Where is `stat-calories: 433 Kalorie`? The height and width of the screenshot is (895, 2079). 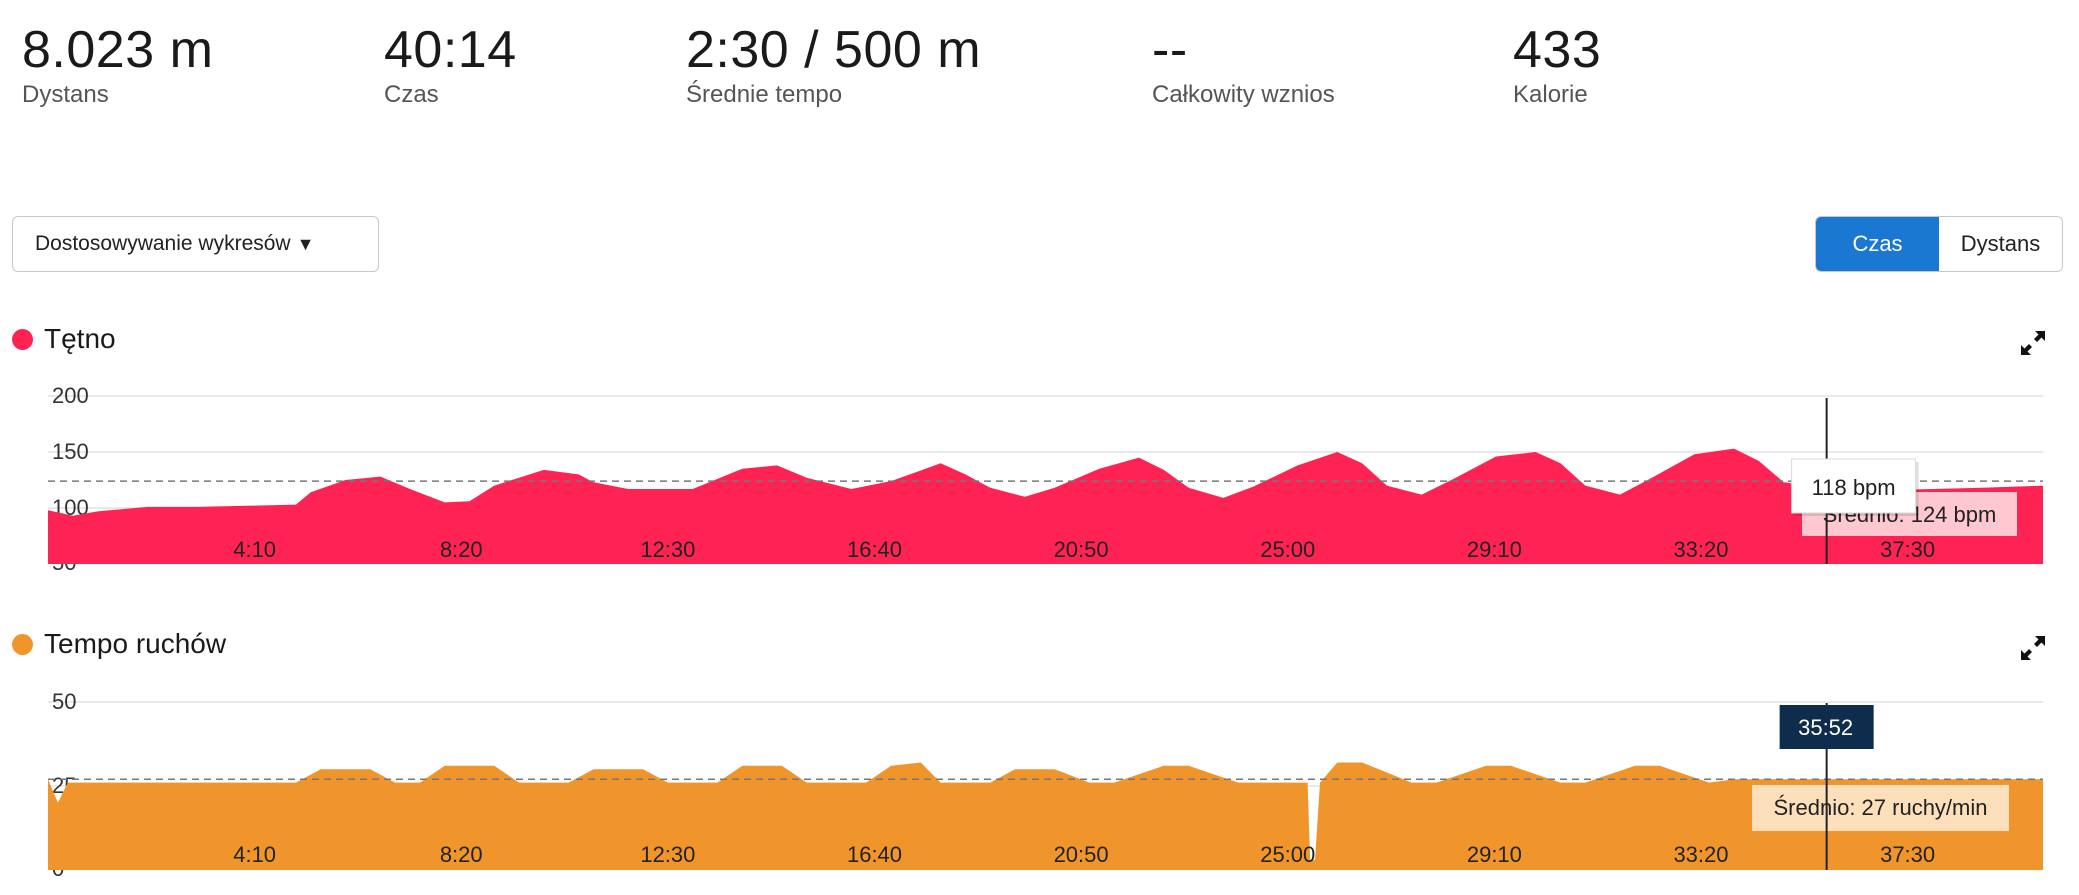 stat-calories: 433 Kalorie is located at coordinates (1557, 65).